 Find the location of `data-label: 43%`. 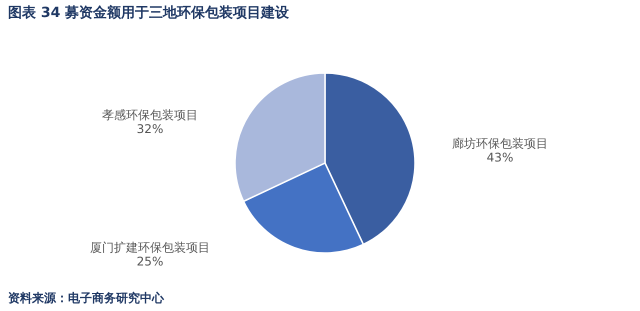

data-label: 43% is located at coordinates (500, 157).